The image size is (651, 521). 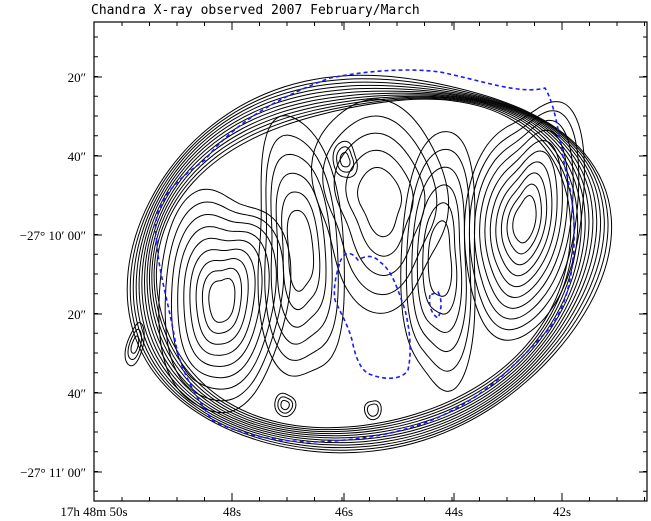 I want to click on x-tick-label: 17h 48m 50s, so click(x=93, y=511).